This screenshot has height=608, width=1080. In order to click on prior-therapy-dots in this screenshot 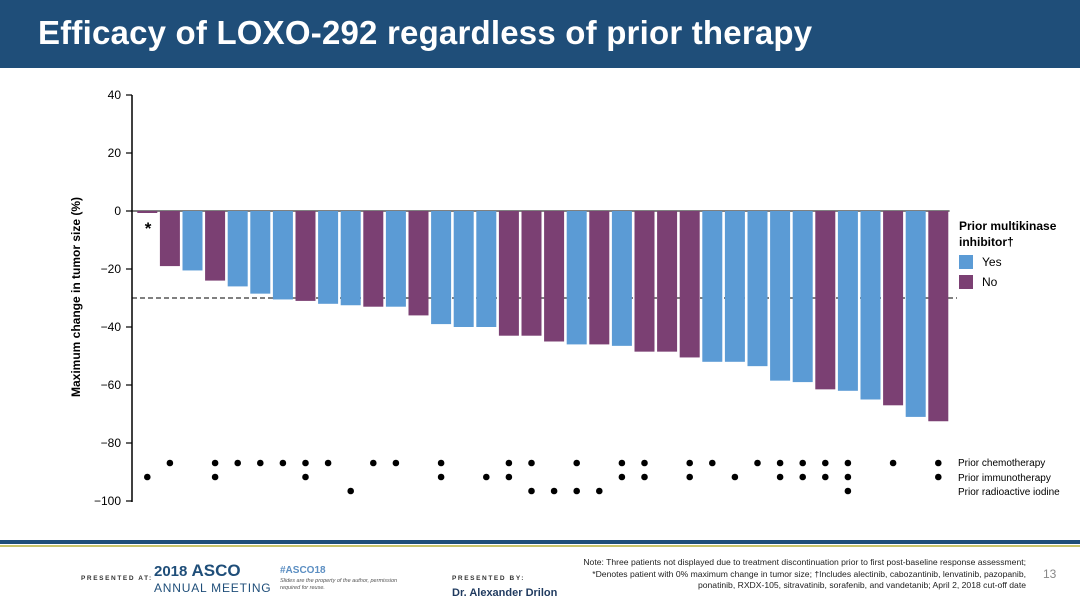, I will do `click(543, 477)`.